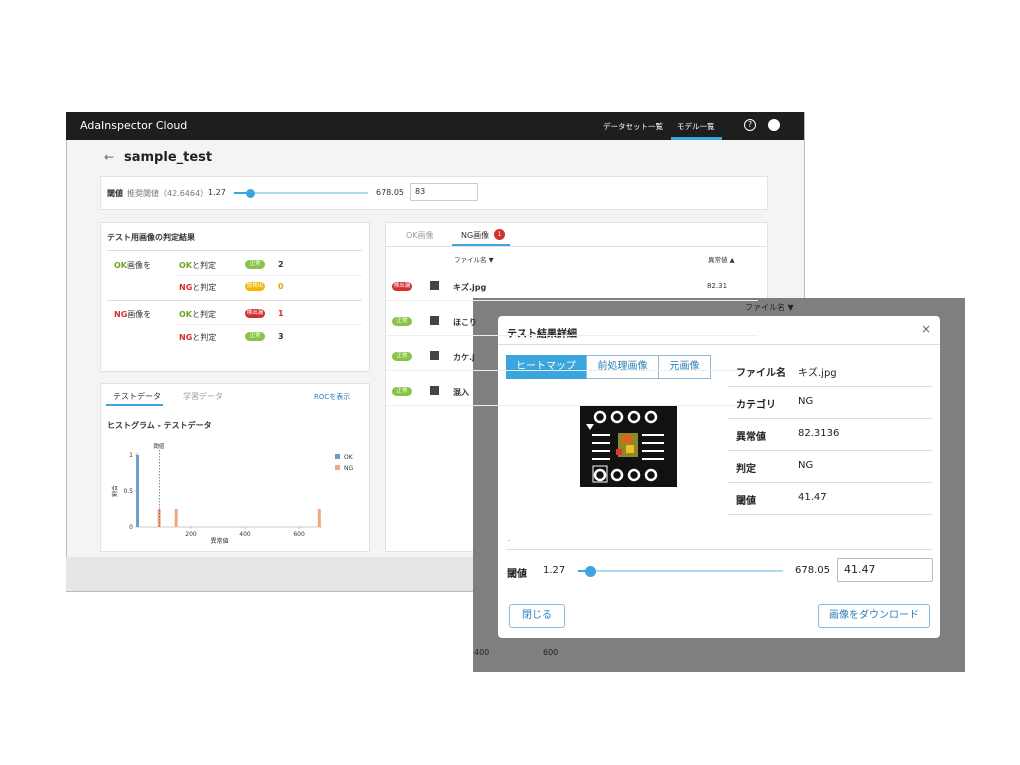 This screenshot has width=1020, height=765. I want to click on tab: 学習データ, so click(203, 396).